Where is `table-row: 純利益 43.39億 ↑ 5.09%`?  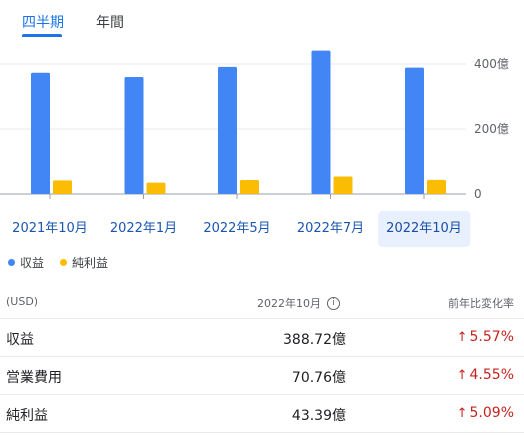 table-row: 純利益 43.39億 ↑ 5.09% is located at coordinates (262, 414).